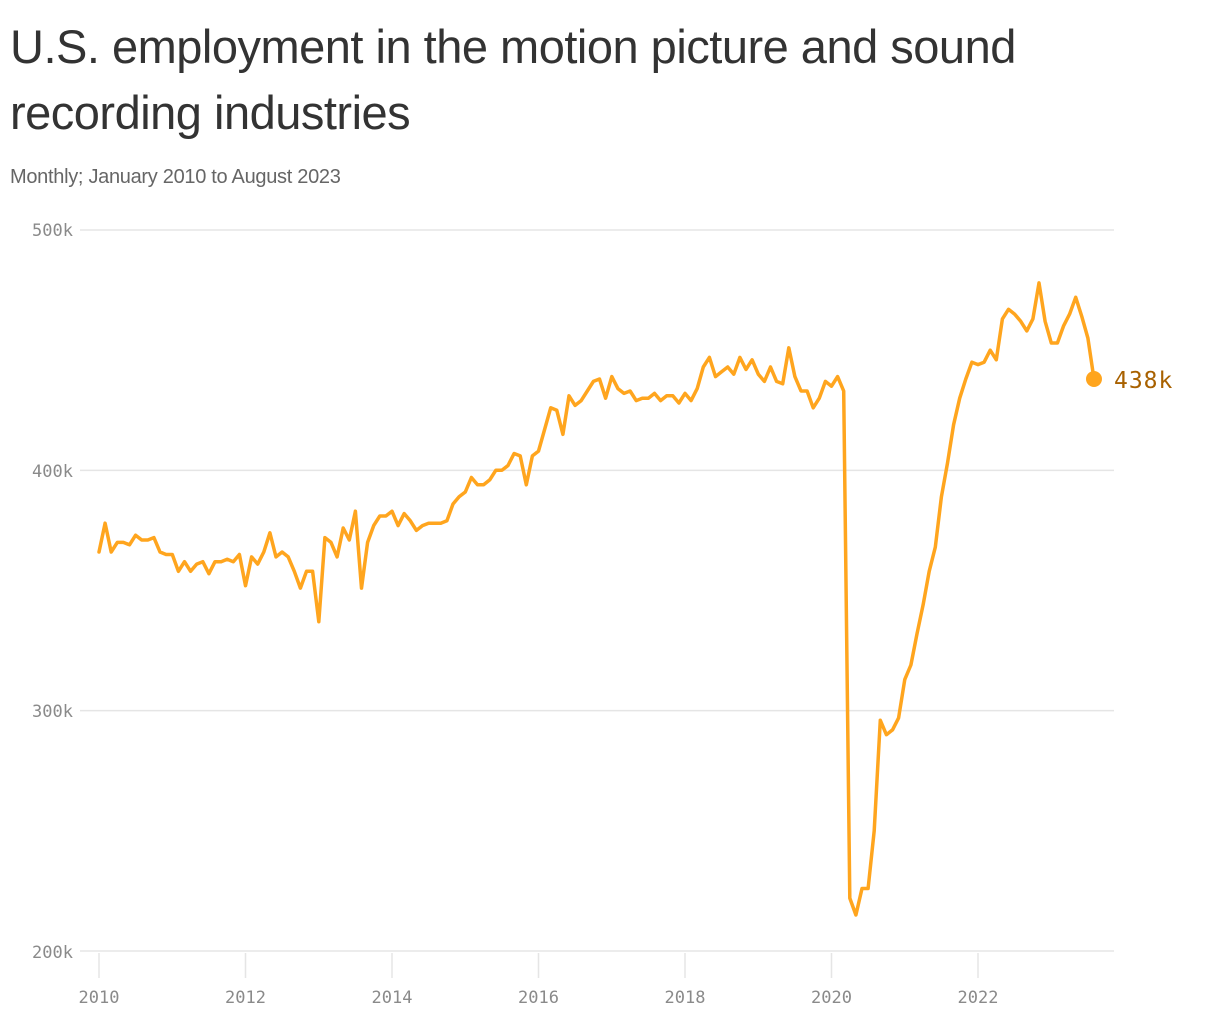 This screenshot has height=1020, width=1220. I want to click on x-tick-2020: 2020, so click(831, 998).